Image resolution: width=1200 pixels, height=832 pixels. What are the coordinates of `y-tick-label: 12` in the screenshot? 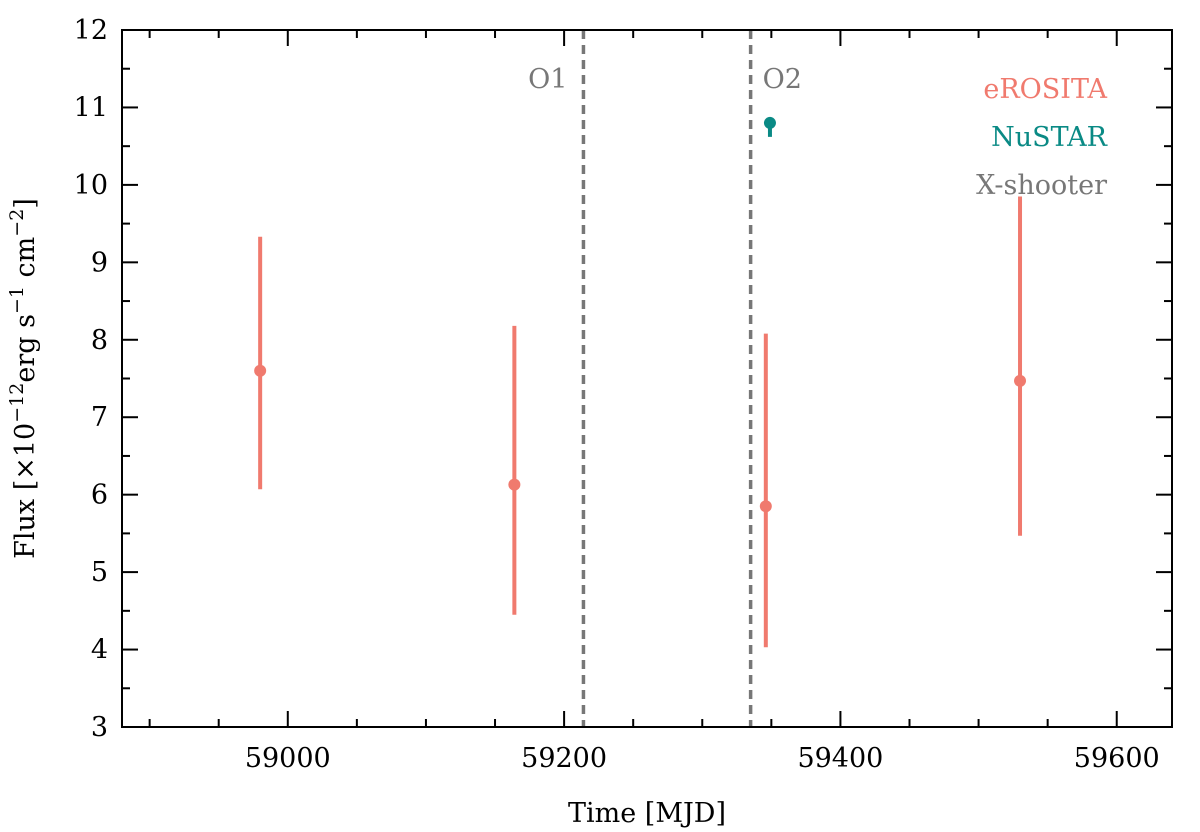 It's located at (91, 30).